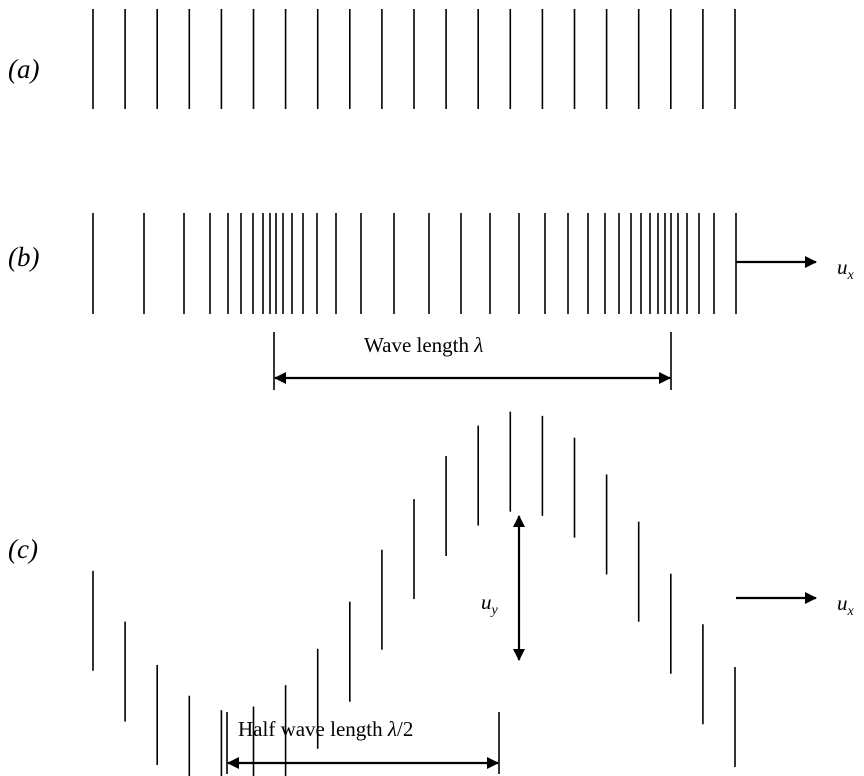 This screenshot has height=776, width=864. I want to click on amplitude-label: uy, so click(490, 604).